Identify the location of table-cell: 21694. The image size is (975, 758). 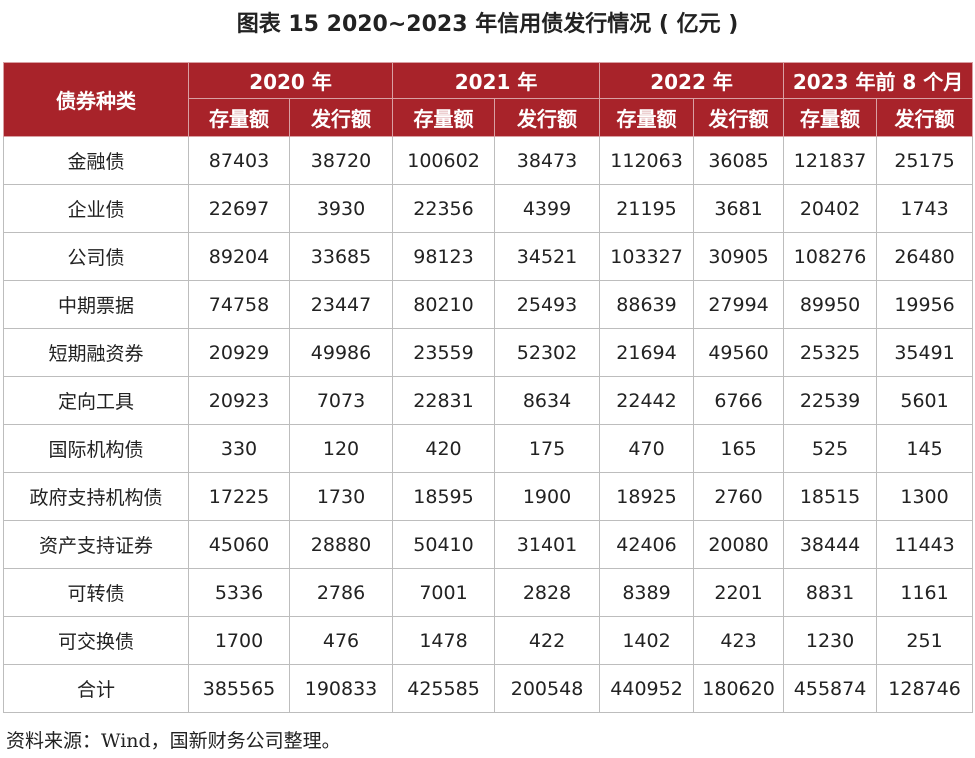
(647, 352).